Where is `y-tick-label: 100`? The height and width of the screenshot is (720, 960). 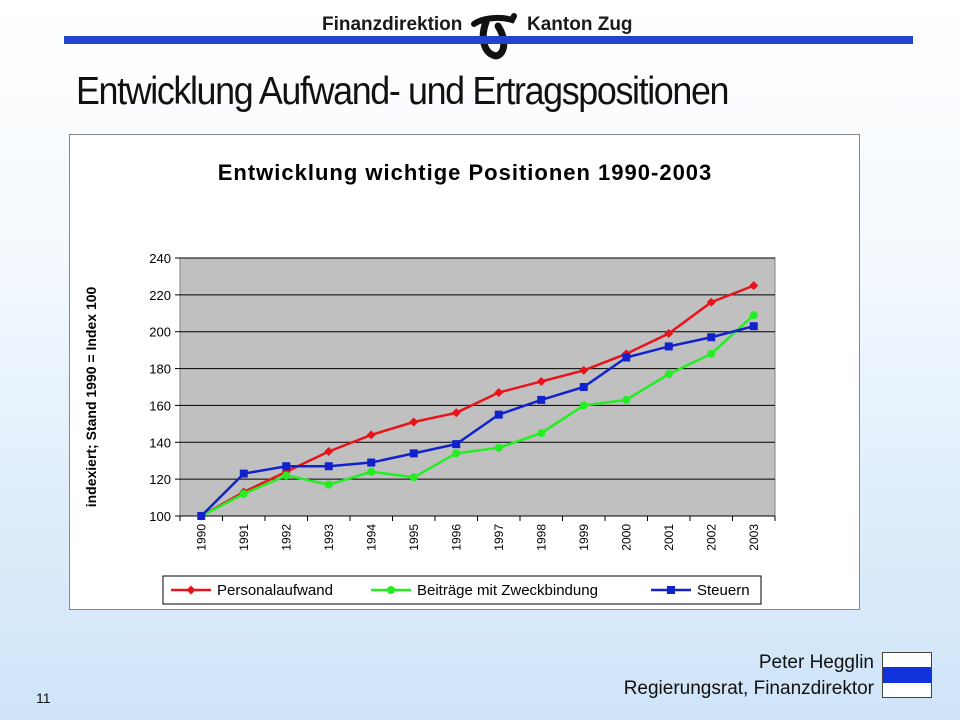 y-tick-label: 100 is located at coordinates (160, 516).